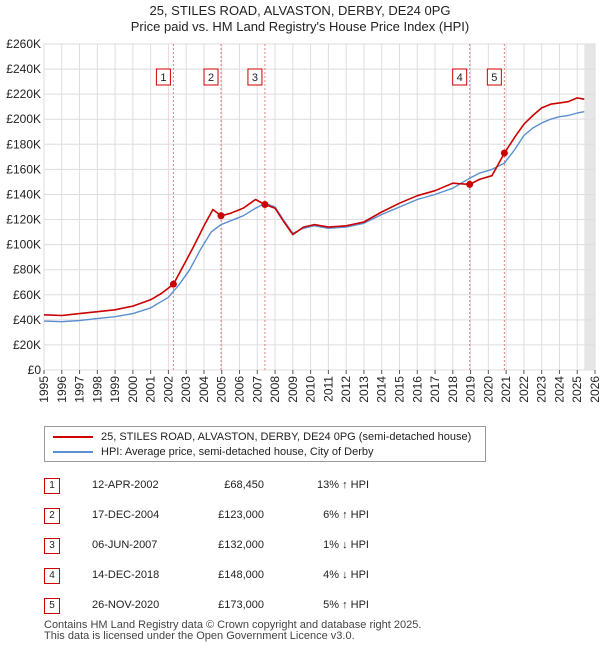  What do you see at coordinates (27, 320) in the screenshot?
I see `y-tick-label: £40K` at bounding box center [27, 320].